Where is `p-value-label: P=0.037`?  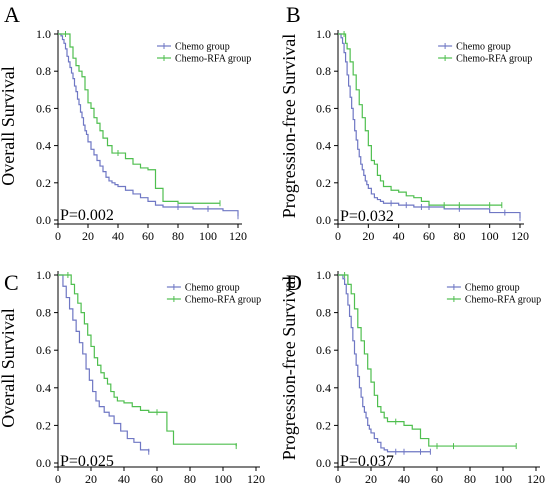
p-value-label: P=0.037 is located at coordinates (367, 461).